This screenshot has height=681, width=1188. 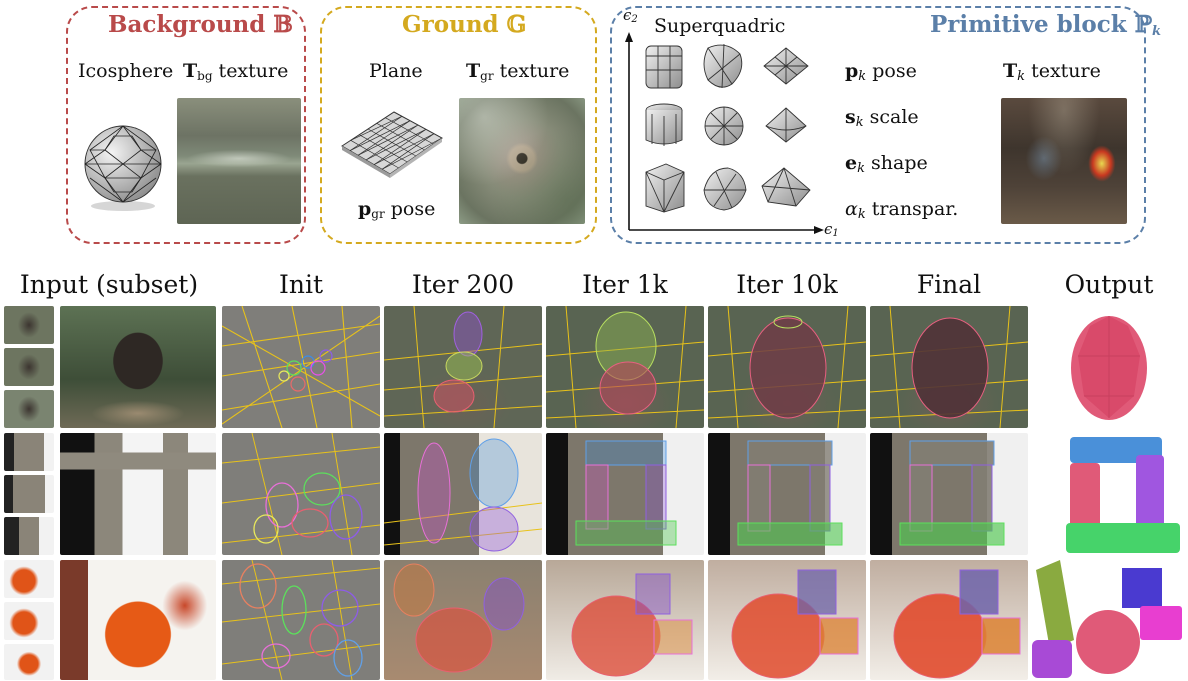 I want to click on param-transparency: αk transpar., so click(x=902, y=210).